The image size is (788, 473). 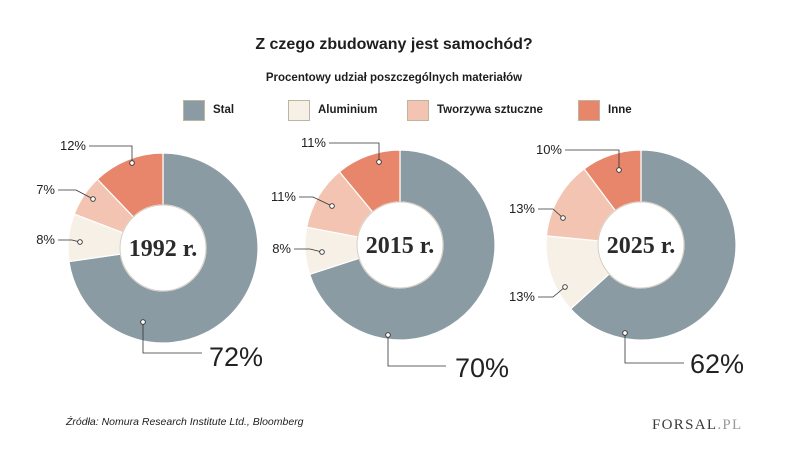 I want to click on legend-item-tworzywa-sztuczne: Tworzywa sztuczne, so click(x=475, y=110).